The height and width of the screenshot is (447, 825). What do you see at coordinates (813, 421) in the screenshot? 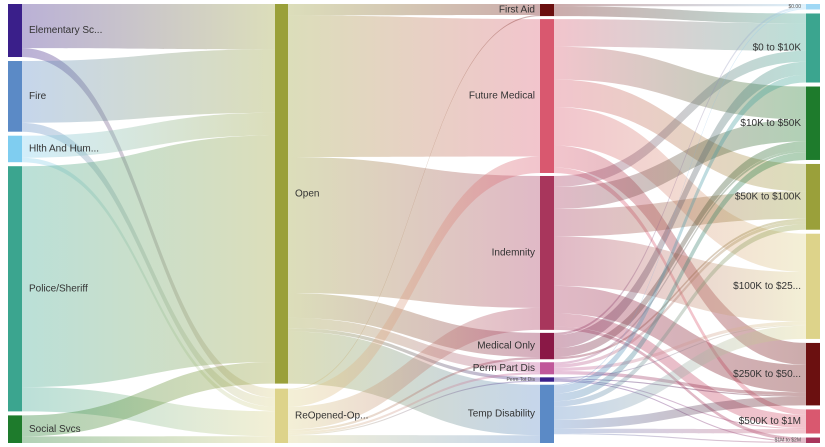
I see `sankey-node-a6` at bounding box center [813, 421].